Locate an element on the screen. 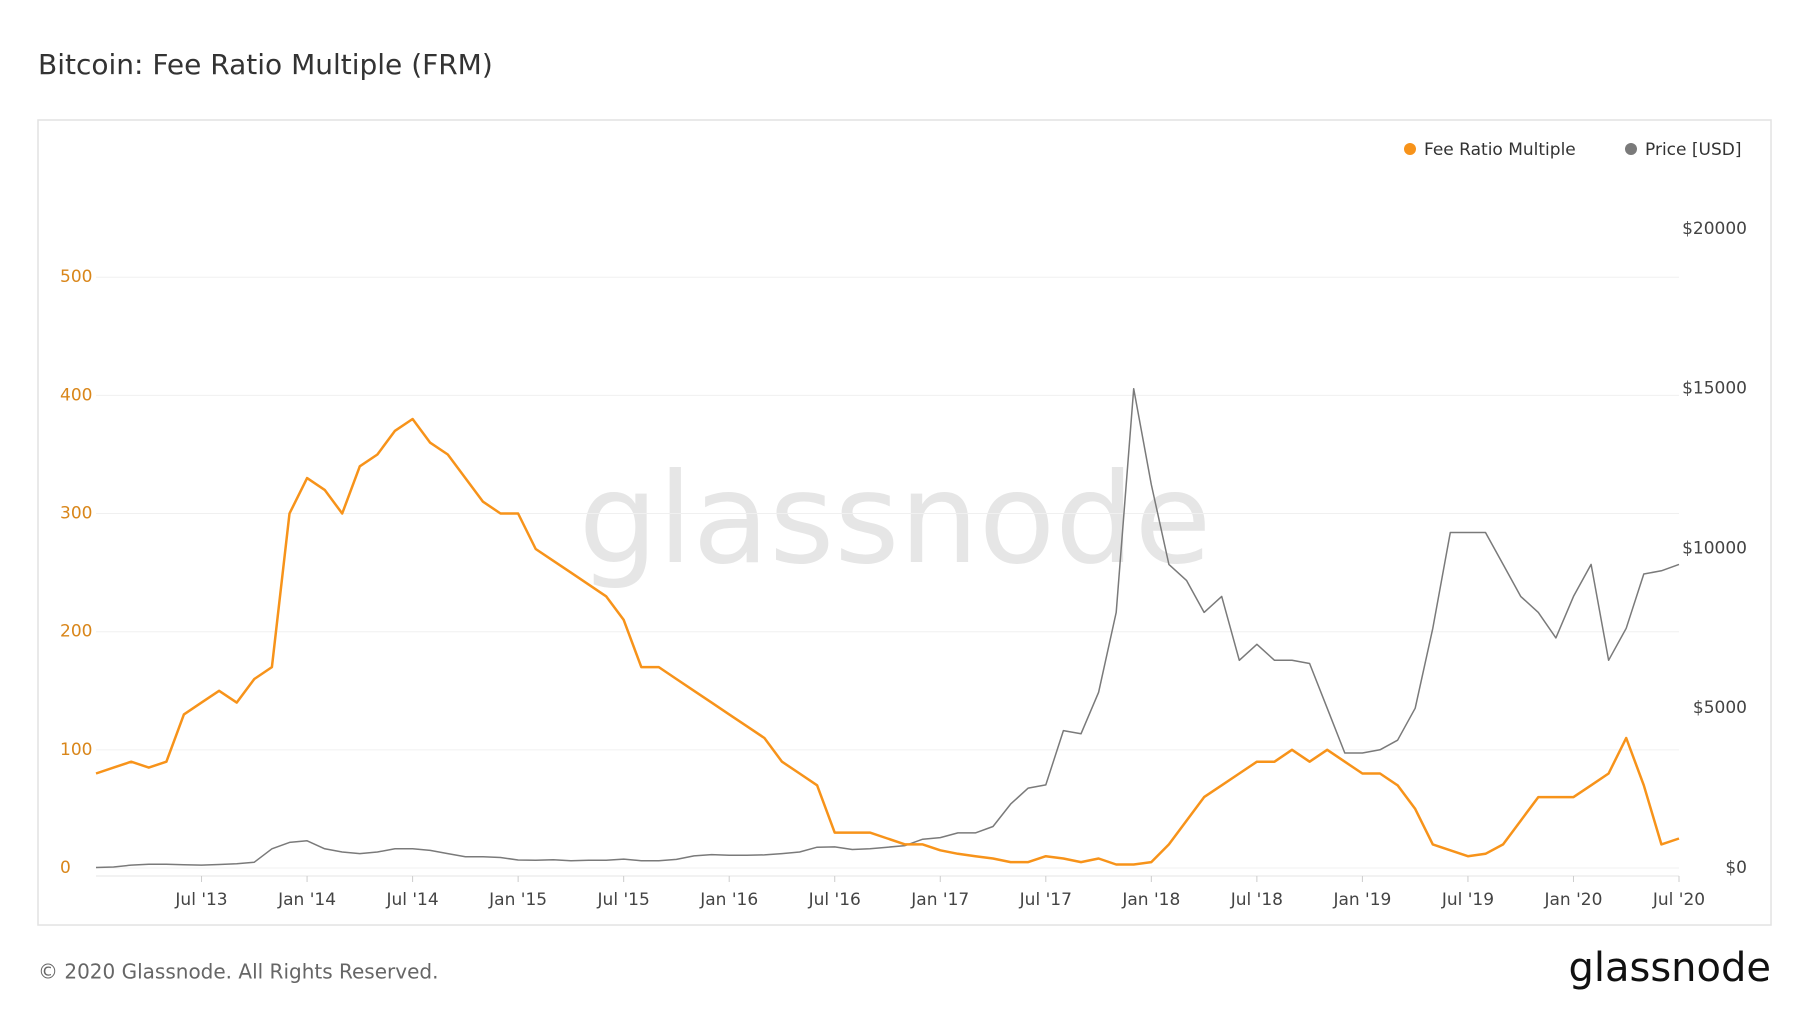 This screenshot has height=1013, width=1800. x-tick-label: Jan '19 is located at coordinates (1361, 900).